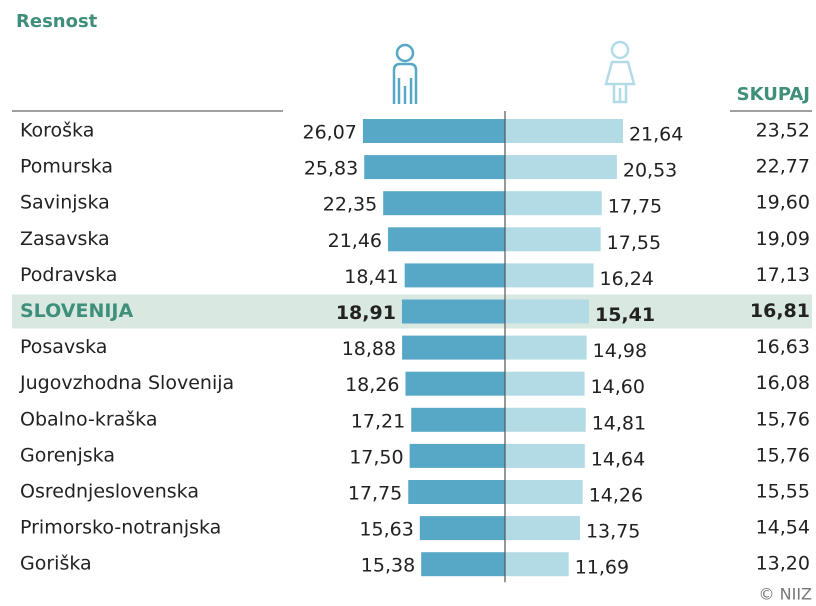  Describe the element at coordinates (780, 311) in the screenshot. I see `total-value: 16,81` at that location.